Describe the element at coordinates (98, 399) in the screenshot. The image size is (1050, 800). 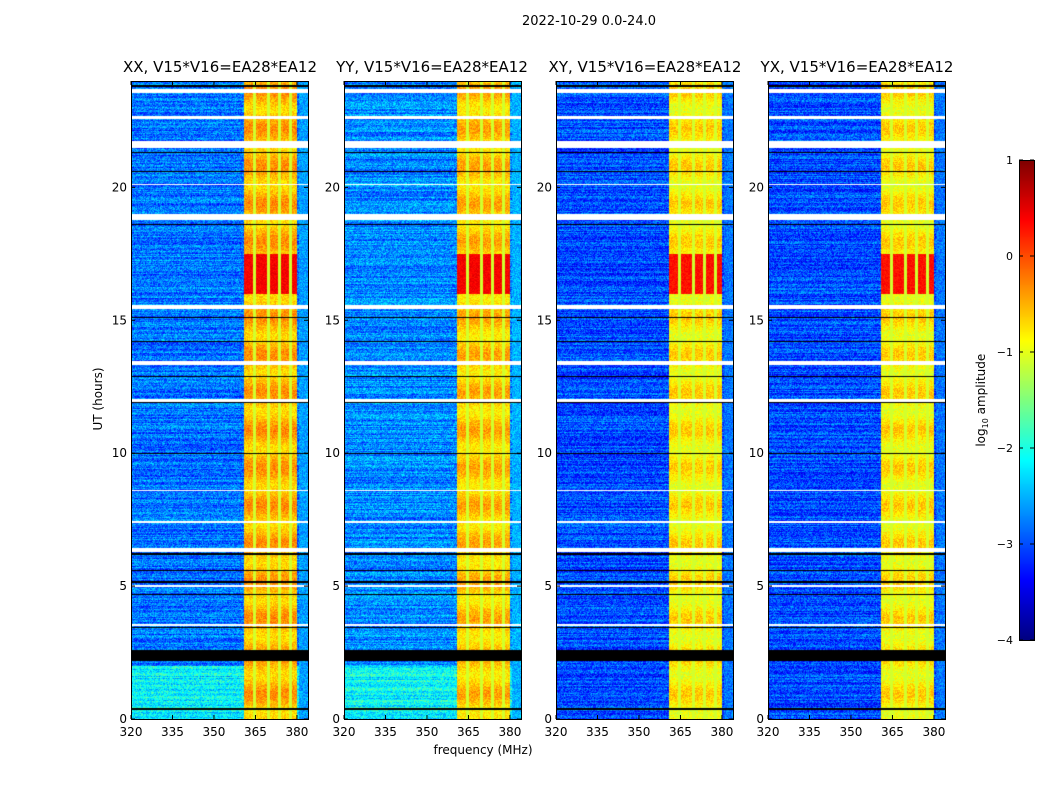
I see `y-axis-label: UT (hours)` at that location.